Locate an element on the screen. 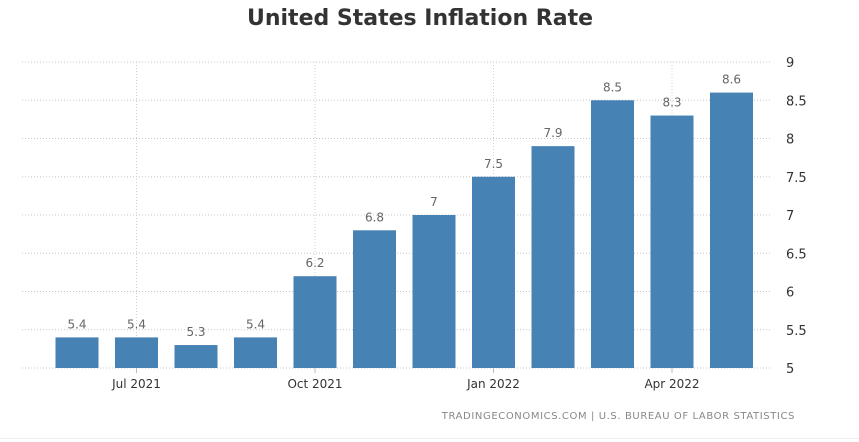  x-tick-label: Jan 2022 is located at coordinates (493, 384).